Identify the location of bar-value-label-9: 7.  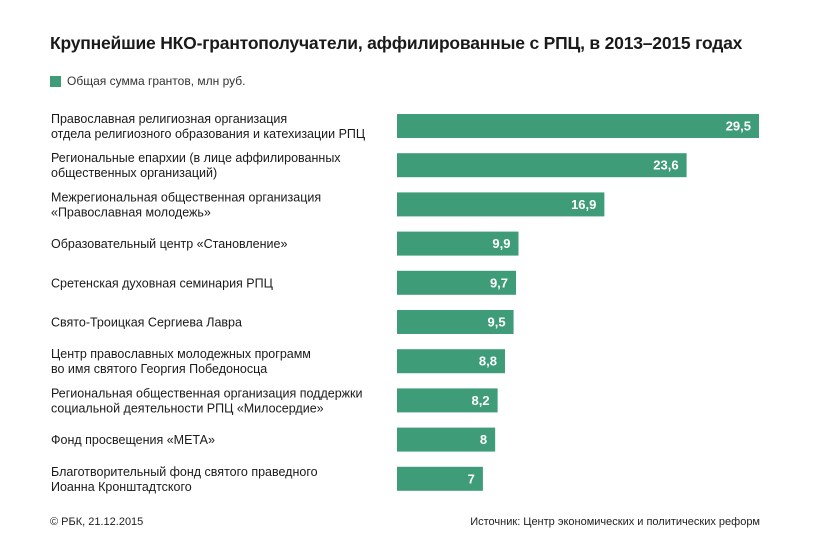
(471, 478).